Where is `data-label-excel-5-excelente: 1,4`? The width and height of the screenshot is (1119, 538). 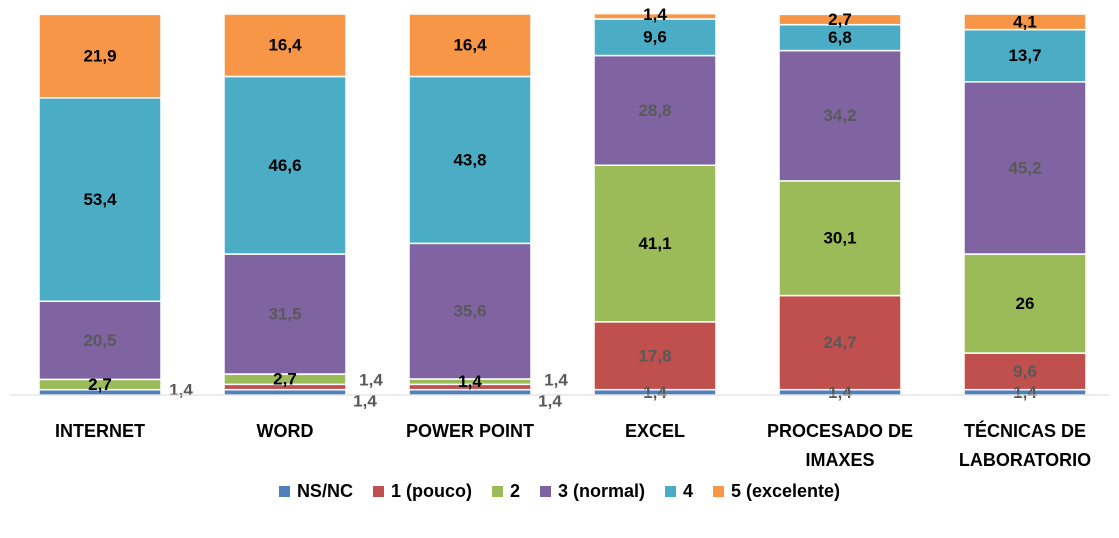
data-label-excel-5-excelente: 1,4 is located at coordinates (655, 14).